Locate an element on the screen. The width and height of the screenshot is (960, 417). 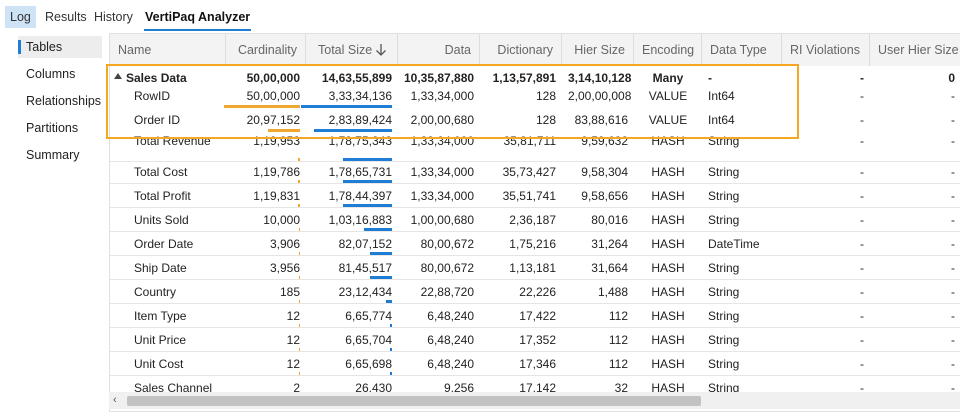
cell-dictionary: 22,226 is located at coordinates (537, 292).